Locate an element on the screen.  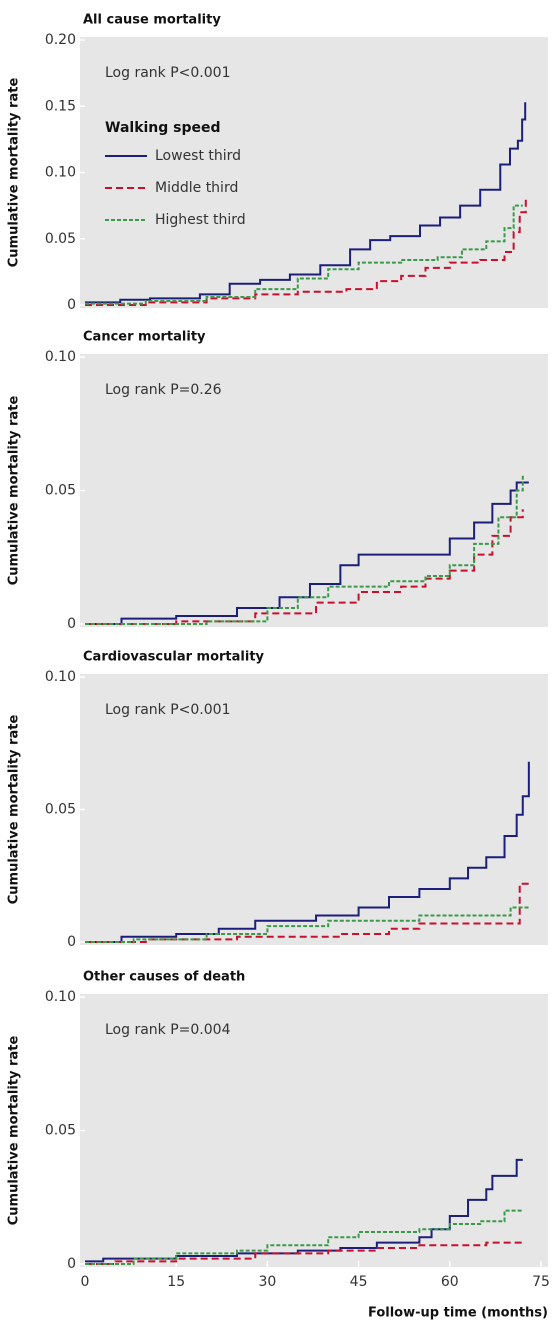
x-tick-label: 45 is located at coordinates (359, 1282).